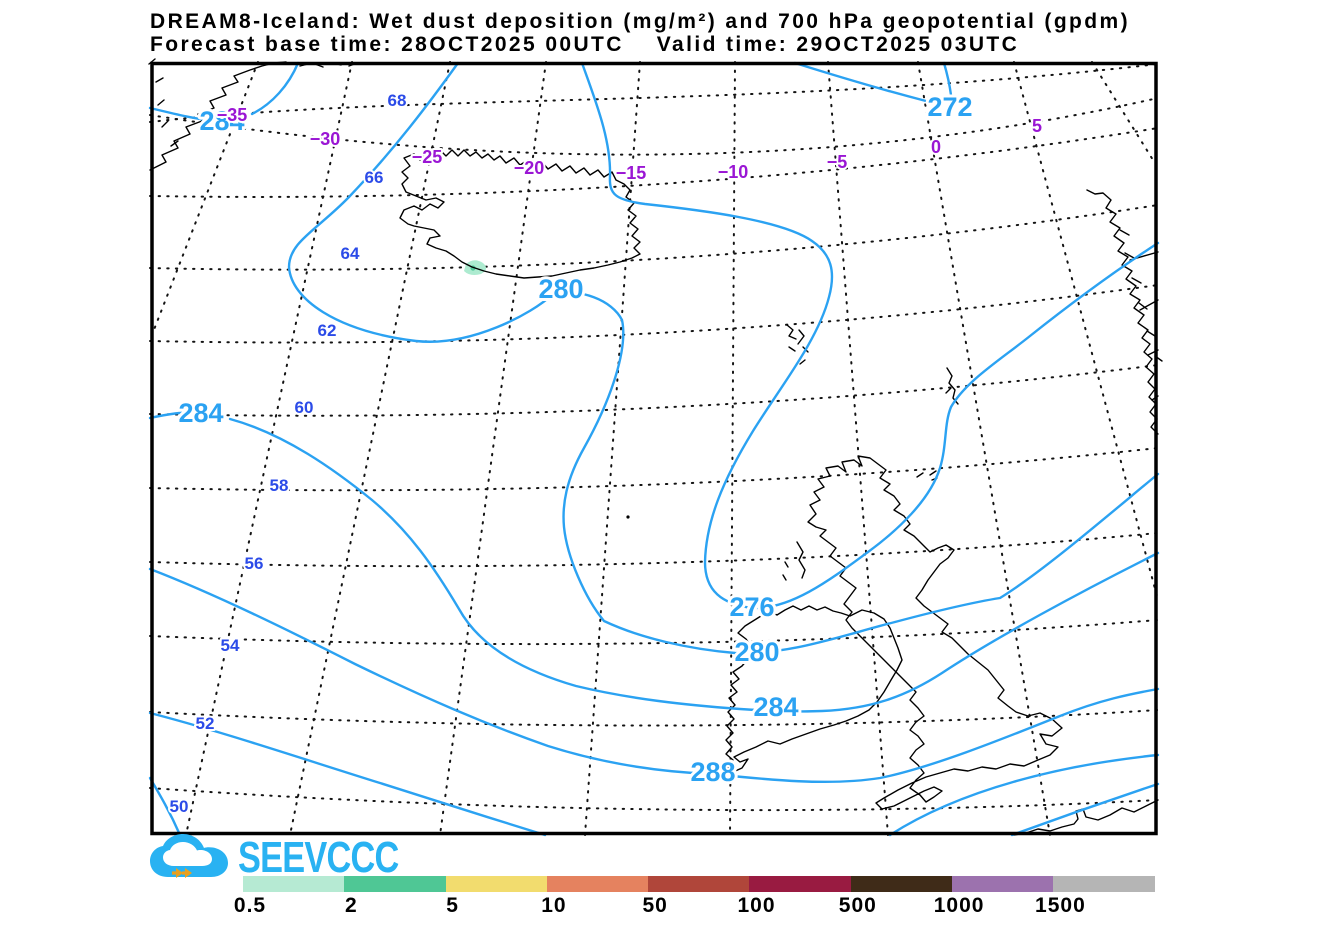  I want to click on colorbar-tick-labels: 0.5 2 5 10 50 100 500 1000 1500, so click(718, 908).